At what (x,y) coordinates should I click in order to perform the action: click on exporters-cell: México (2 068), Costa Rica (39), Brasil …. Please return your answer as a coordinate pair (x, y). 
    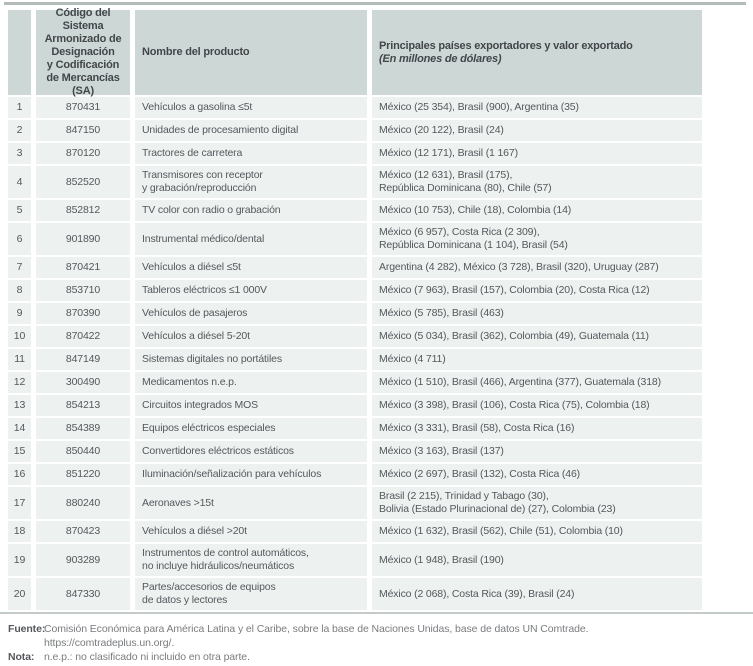
    Looking at the image, I should click on (537, 594).